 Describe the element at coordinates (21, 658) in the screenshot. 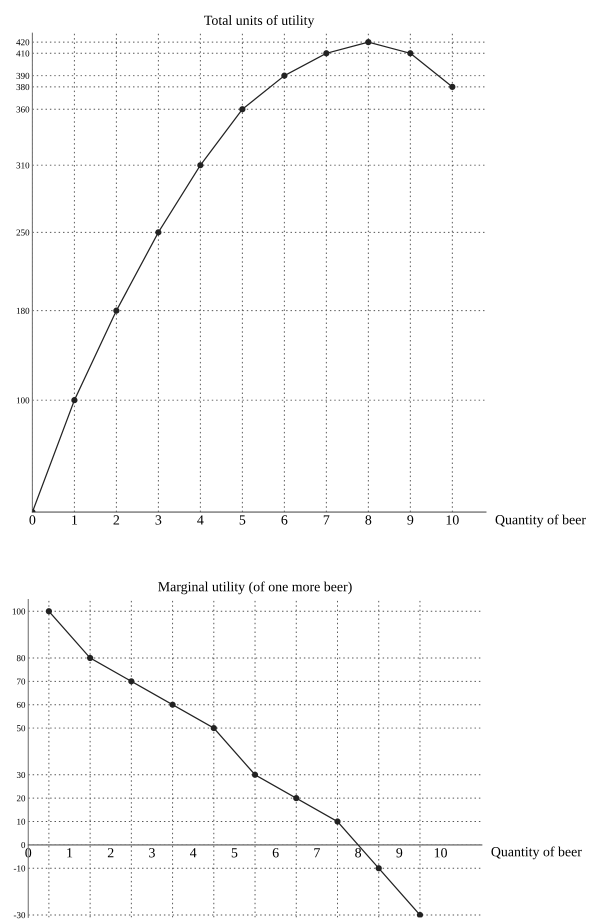

I see `y-tick-label: 80` at that location.